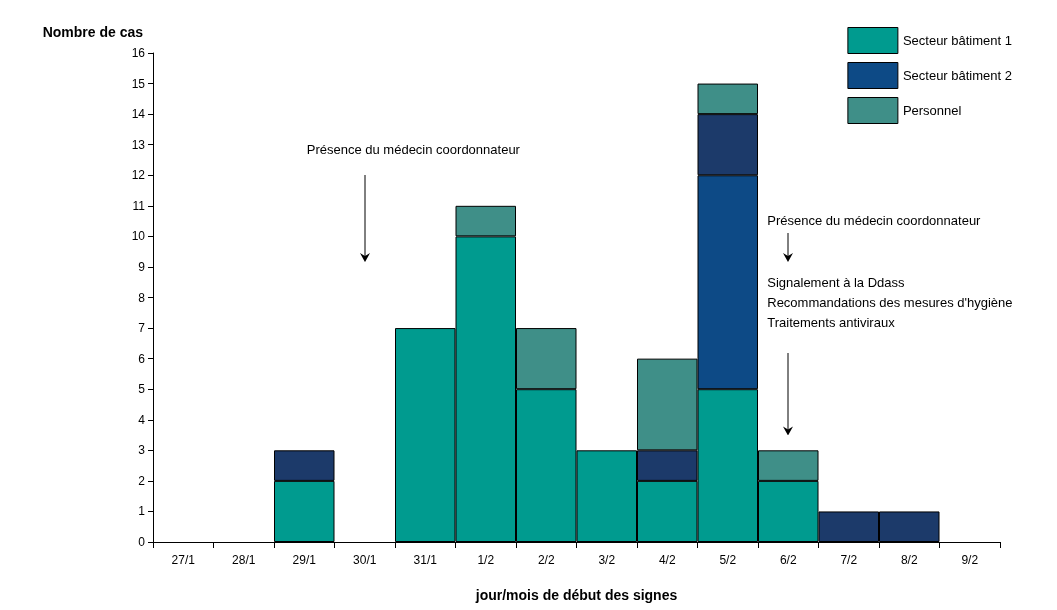 The width and height of the screenshot is (1057, 610). Describe the element at coordinates (142, 328) in the screenshot. I see `y-tick-label: 7` at that location.